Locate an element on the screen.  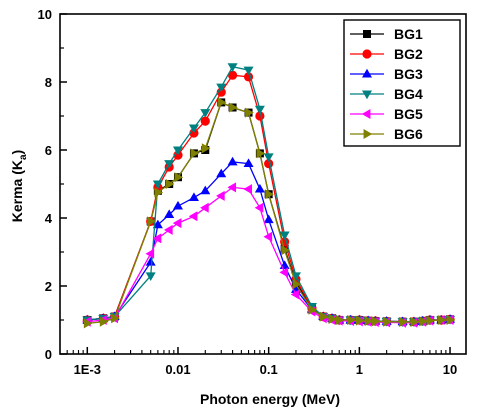
x-tick-label: 10 is located at coordinates (450, 369).